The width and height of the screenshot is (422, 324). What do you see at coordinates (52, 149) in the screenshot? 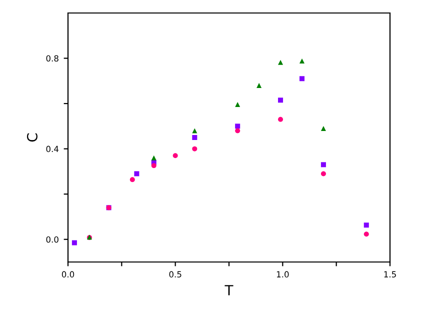
I see `y-tick-label: 0.4` at bounding box center [52, 149].